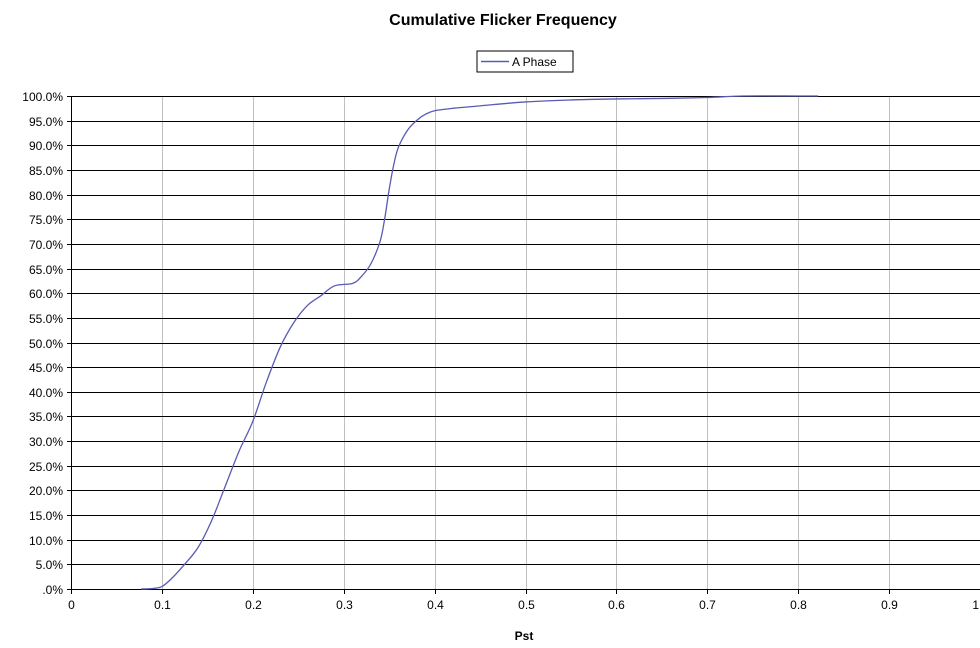  What do you see at coordinates (46, 171) in the screenshot?
I see `y-tick-label: 85.0%` at bounding box center [46, 171].